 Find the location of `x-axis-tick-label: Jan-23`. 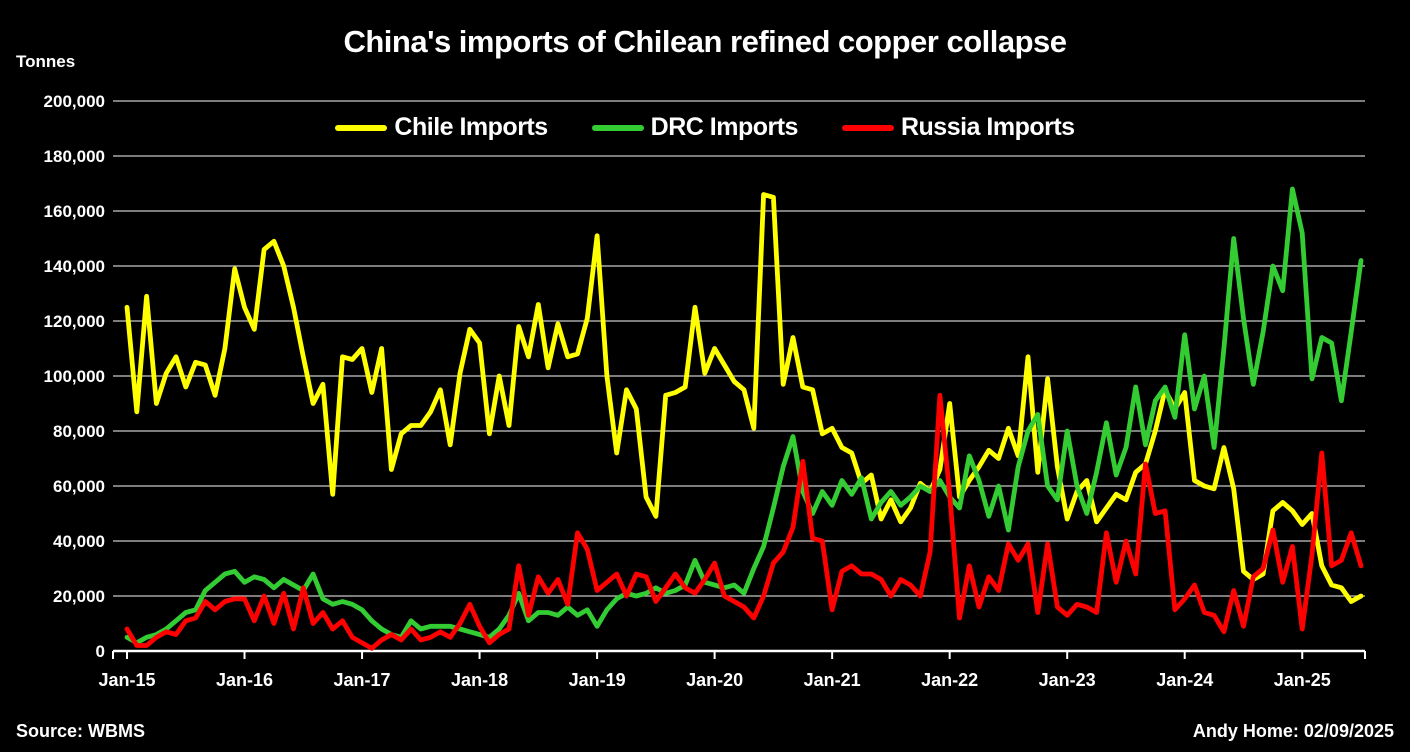

x-axis-tick-label: Jan-23 is located at coordinates (1067, 680).